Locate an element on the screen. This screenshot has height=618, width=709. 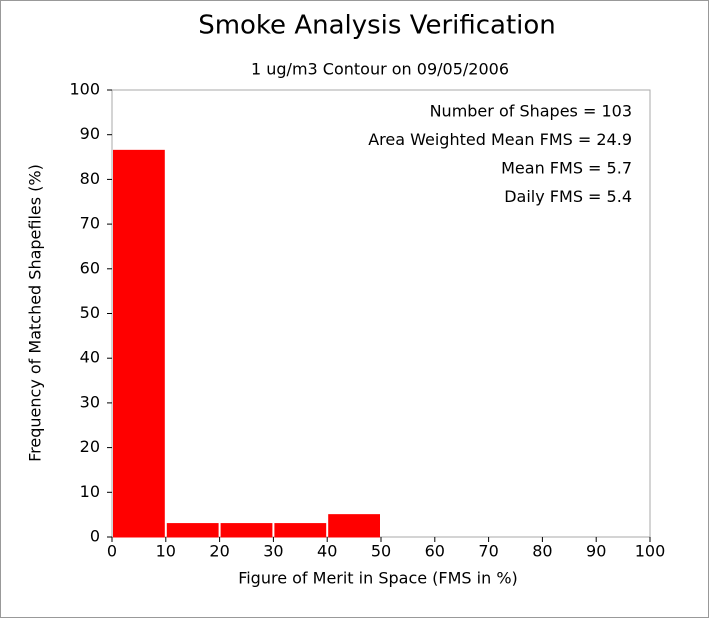
y-tick-label: 80 is located at coordinates (90, 178).